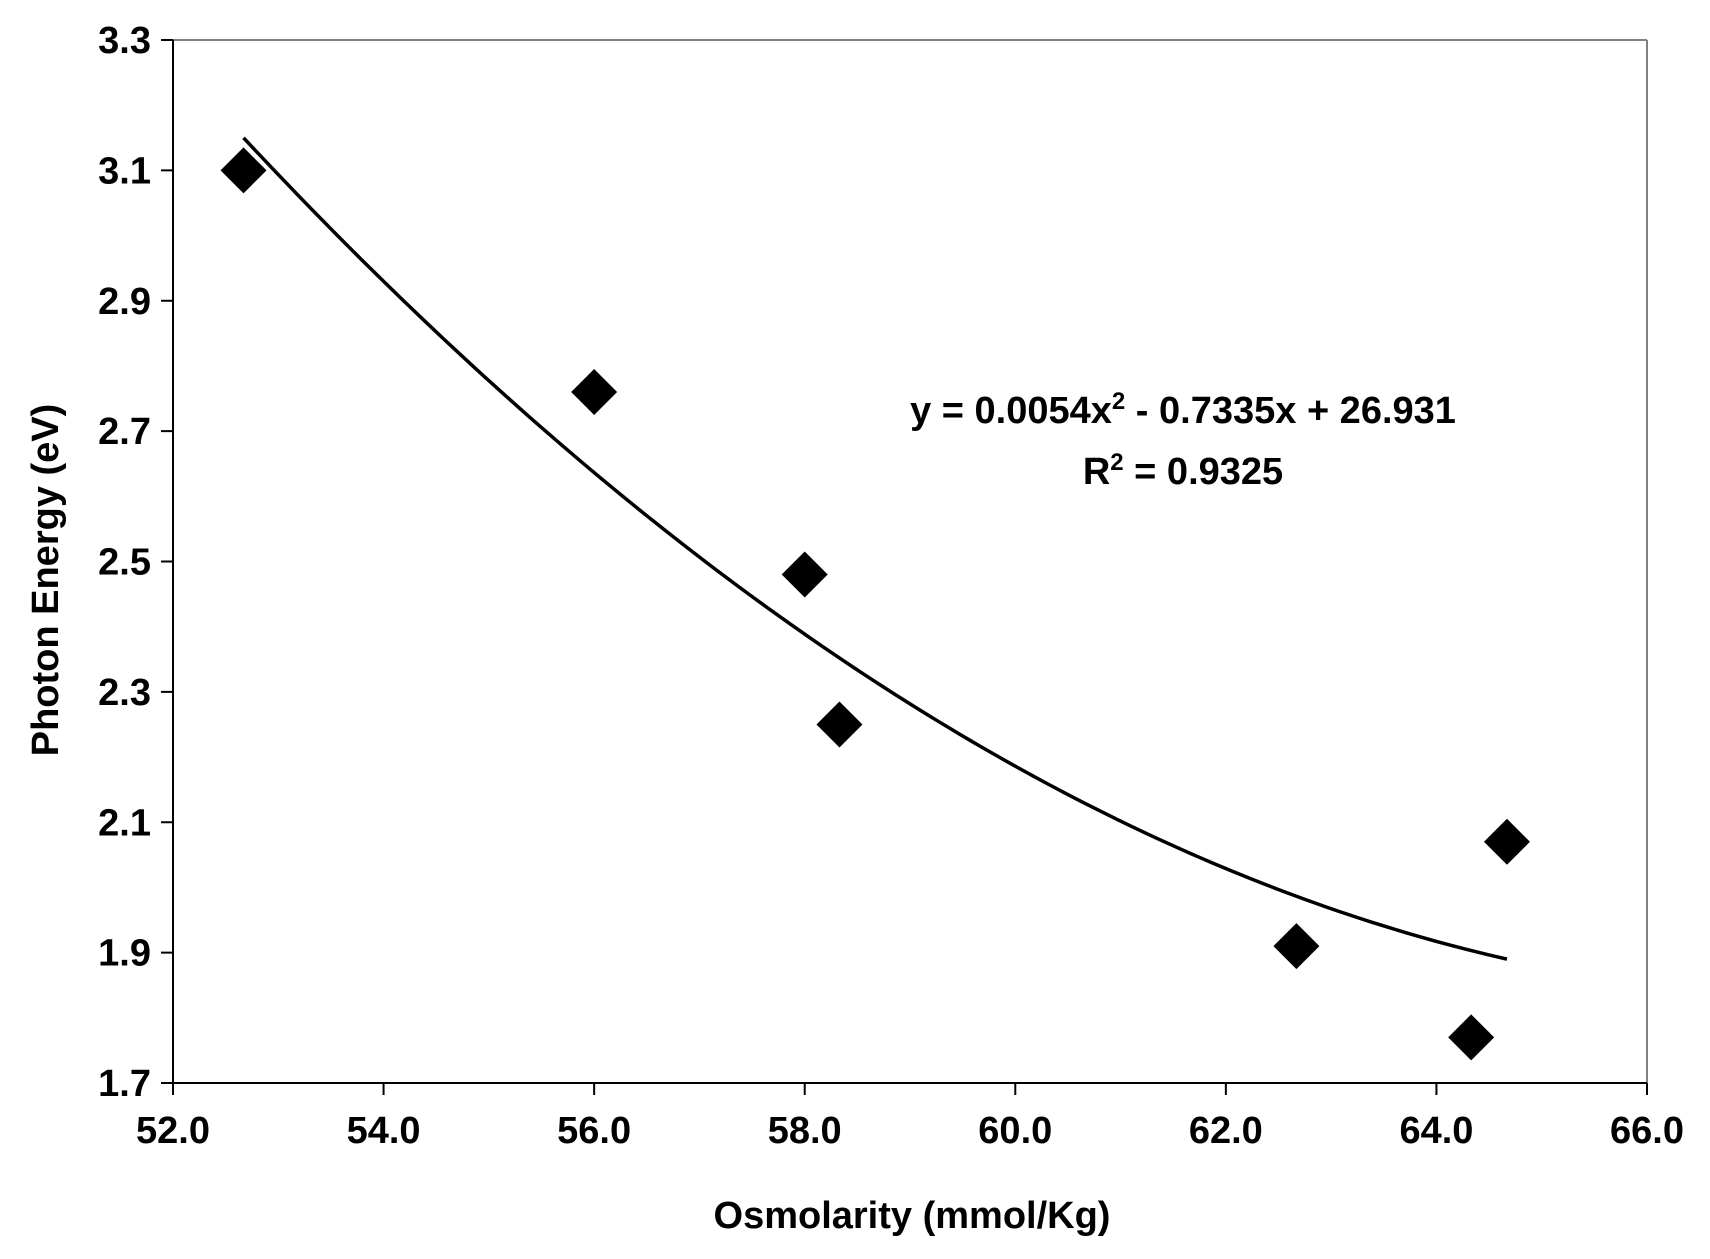 This screenshot has width=1710, height=1259. What do you see at coordinates (124, 823) in the screenshot?
I see `y-tick-label: 2.1` at bounding box center [124, 823].